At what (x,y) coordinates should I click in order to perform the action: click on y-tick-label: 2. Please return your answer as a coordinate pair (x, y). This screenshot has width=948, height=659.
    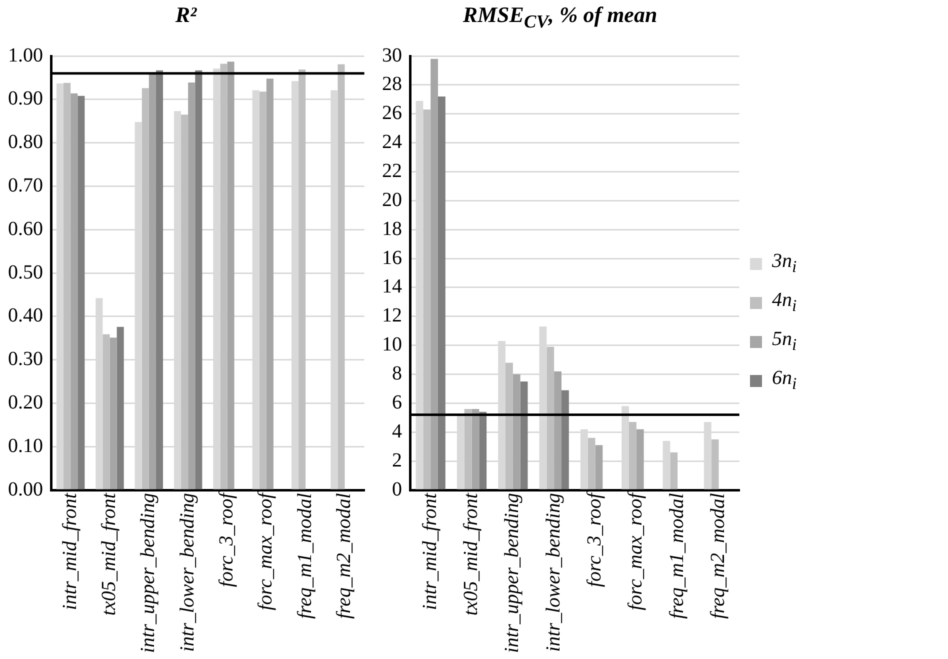
    Looking at the image, I should click on (397, 460).